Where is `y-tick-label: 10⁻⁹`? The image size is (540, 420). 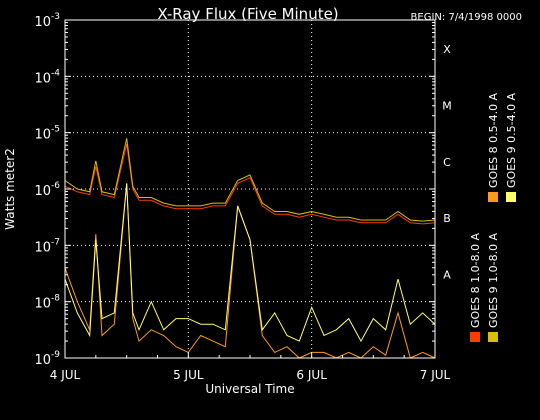
y-tick-label: 10⁻⁹ is located at coordinates (47, 359).